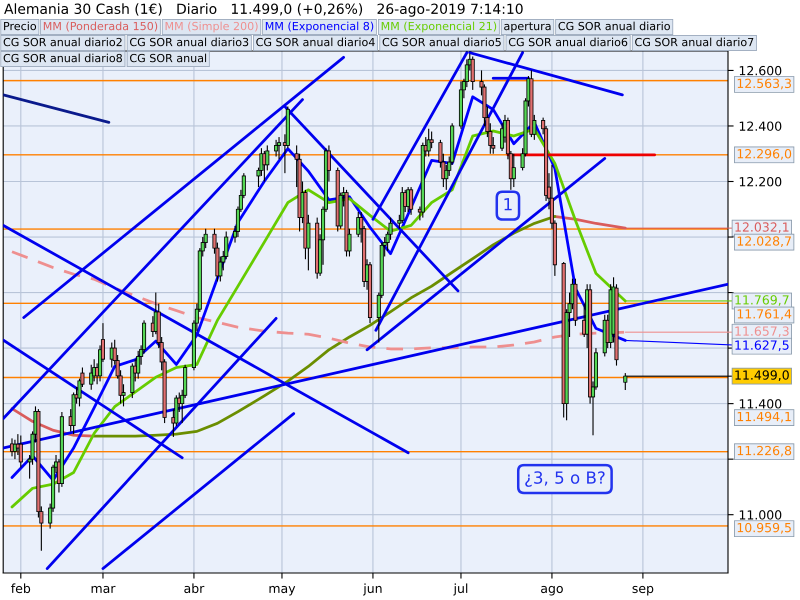 The width and height of the screenshot is (800, 600). I want to click on chart-title: Alemania 30 Cash (1€) Diario 11.499,0 (+0,26%) 26-ago-2019 7:14:10, so click(263, 10).